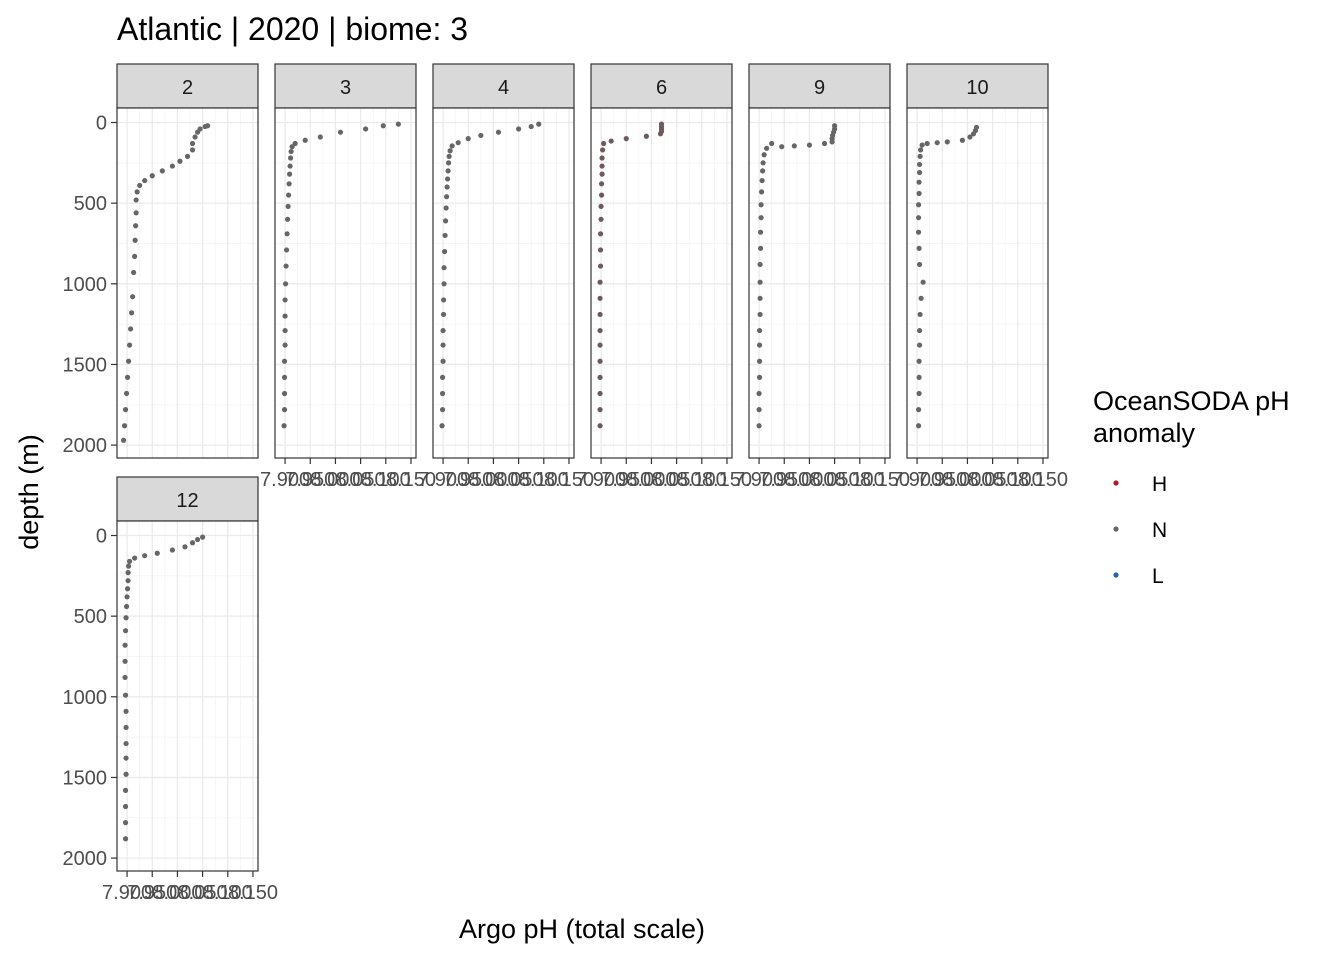  What do you see at coordinates (977, 283) in the screenshot?
I see `panel-border` at bounding box center [977, 283].